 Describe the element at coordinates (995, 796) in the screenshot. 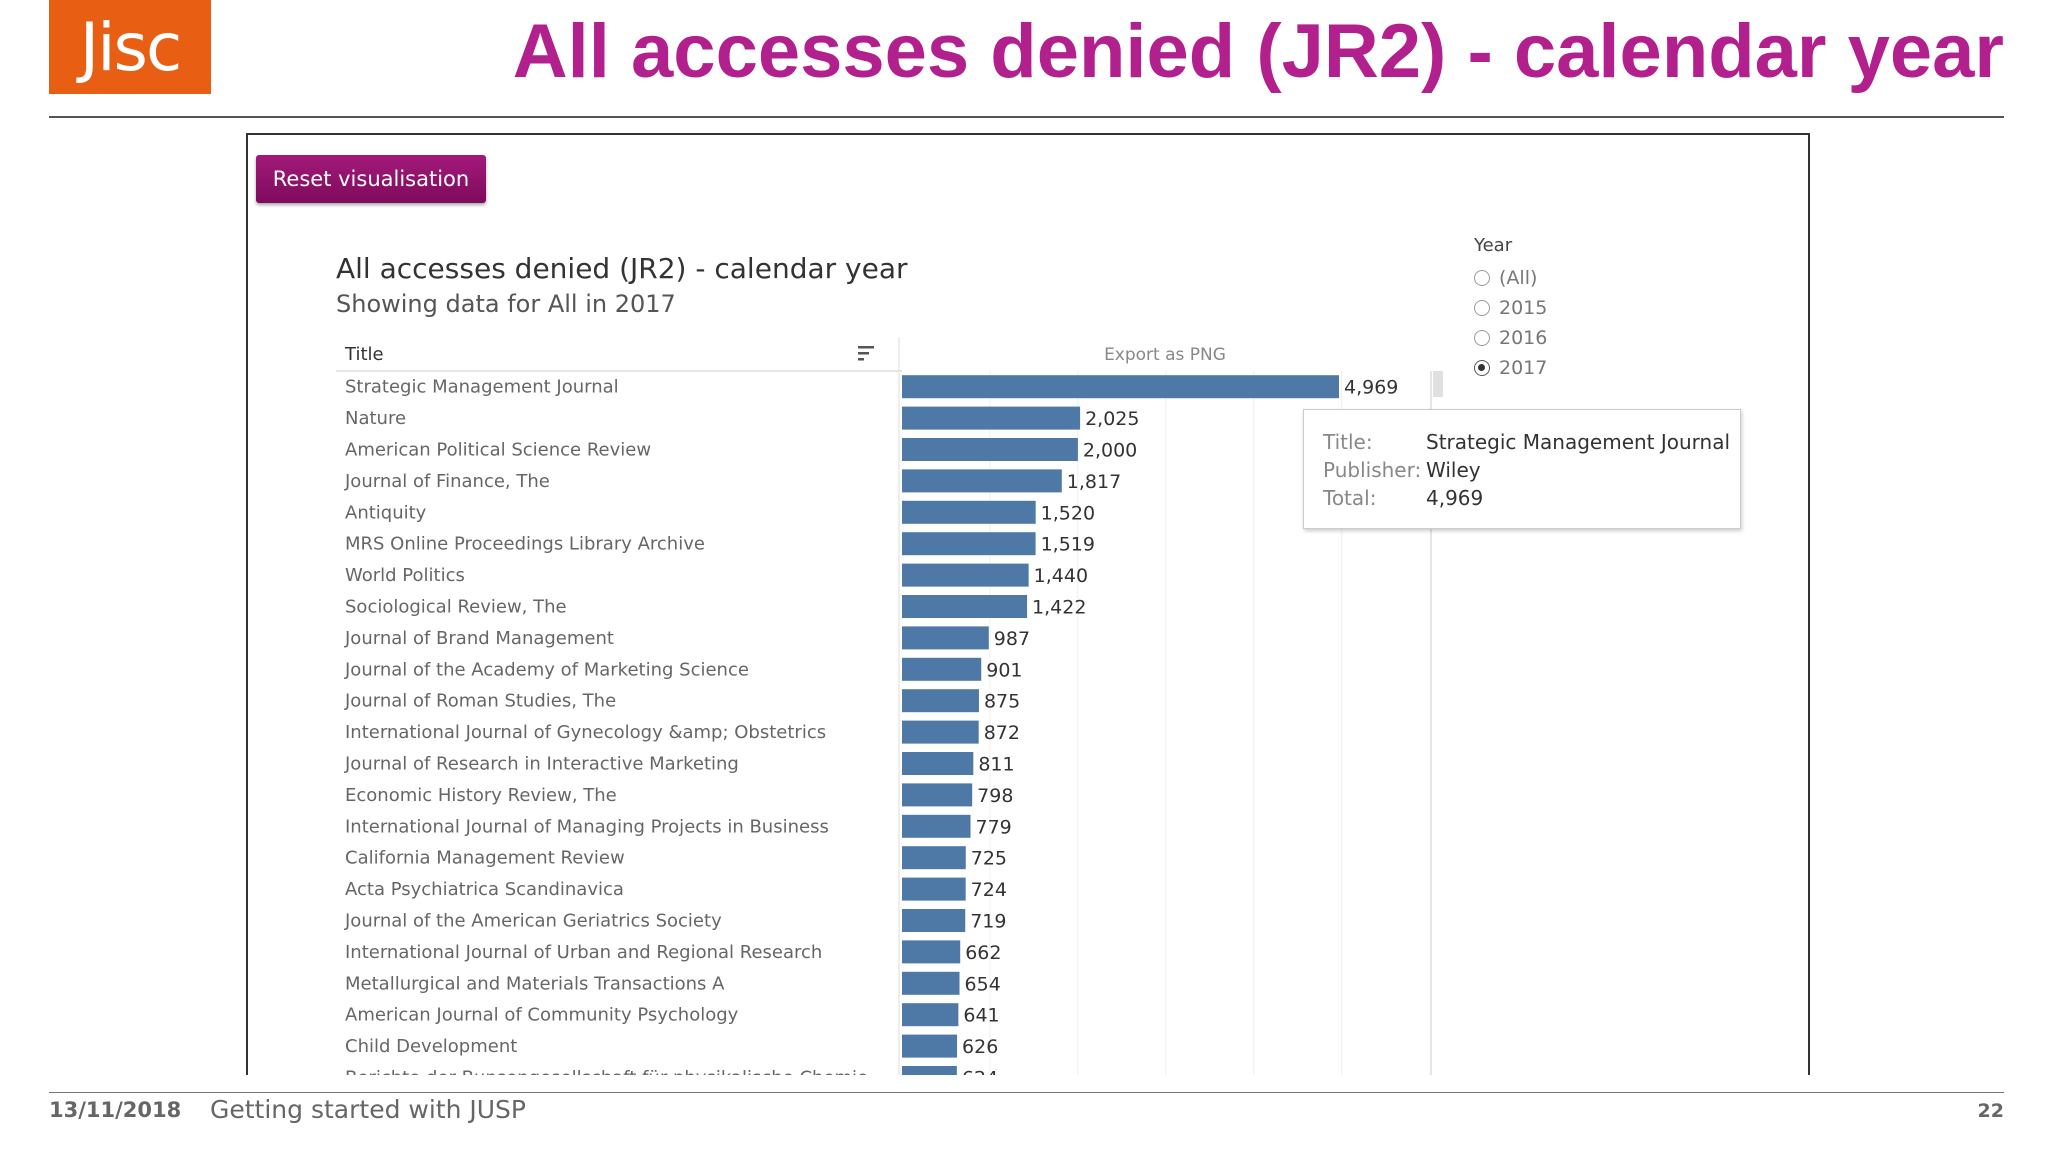

I see `bar-value-label: 798` at that location.